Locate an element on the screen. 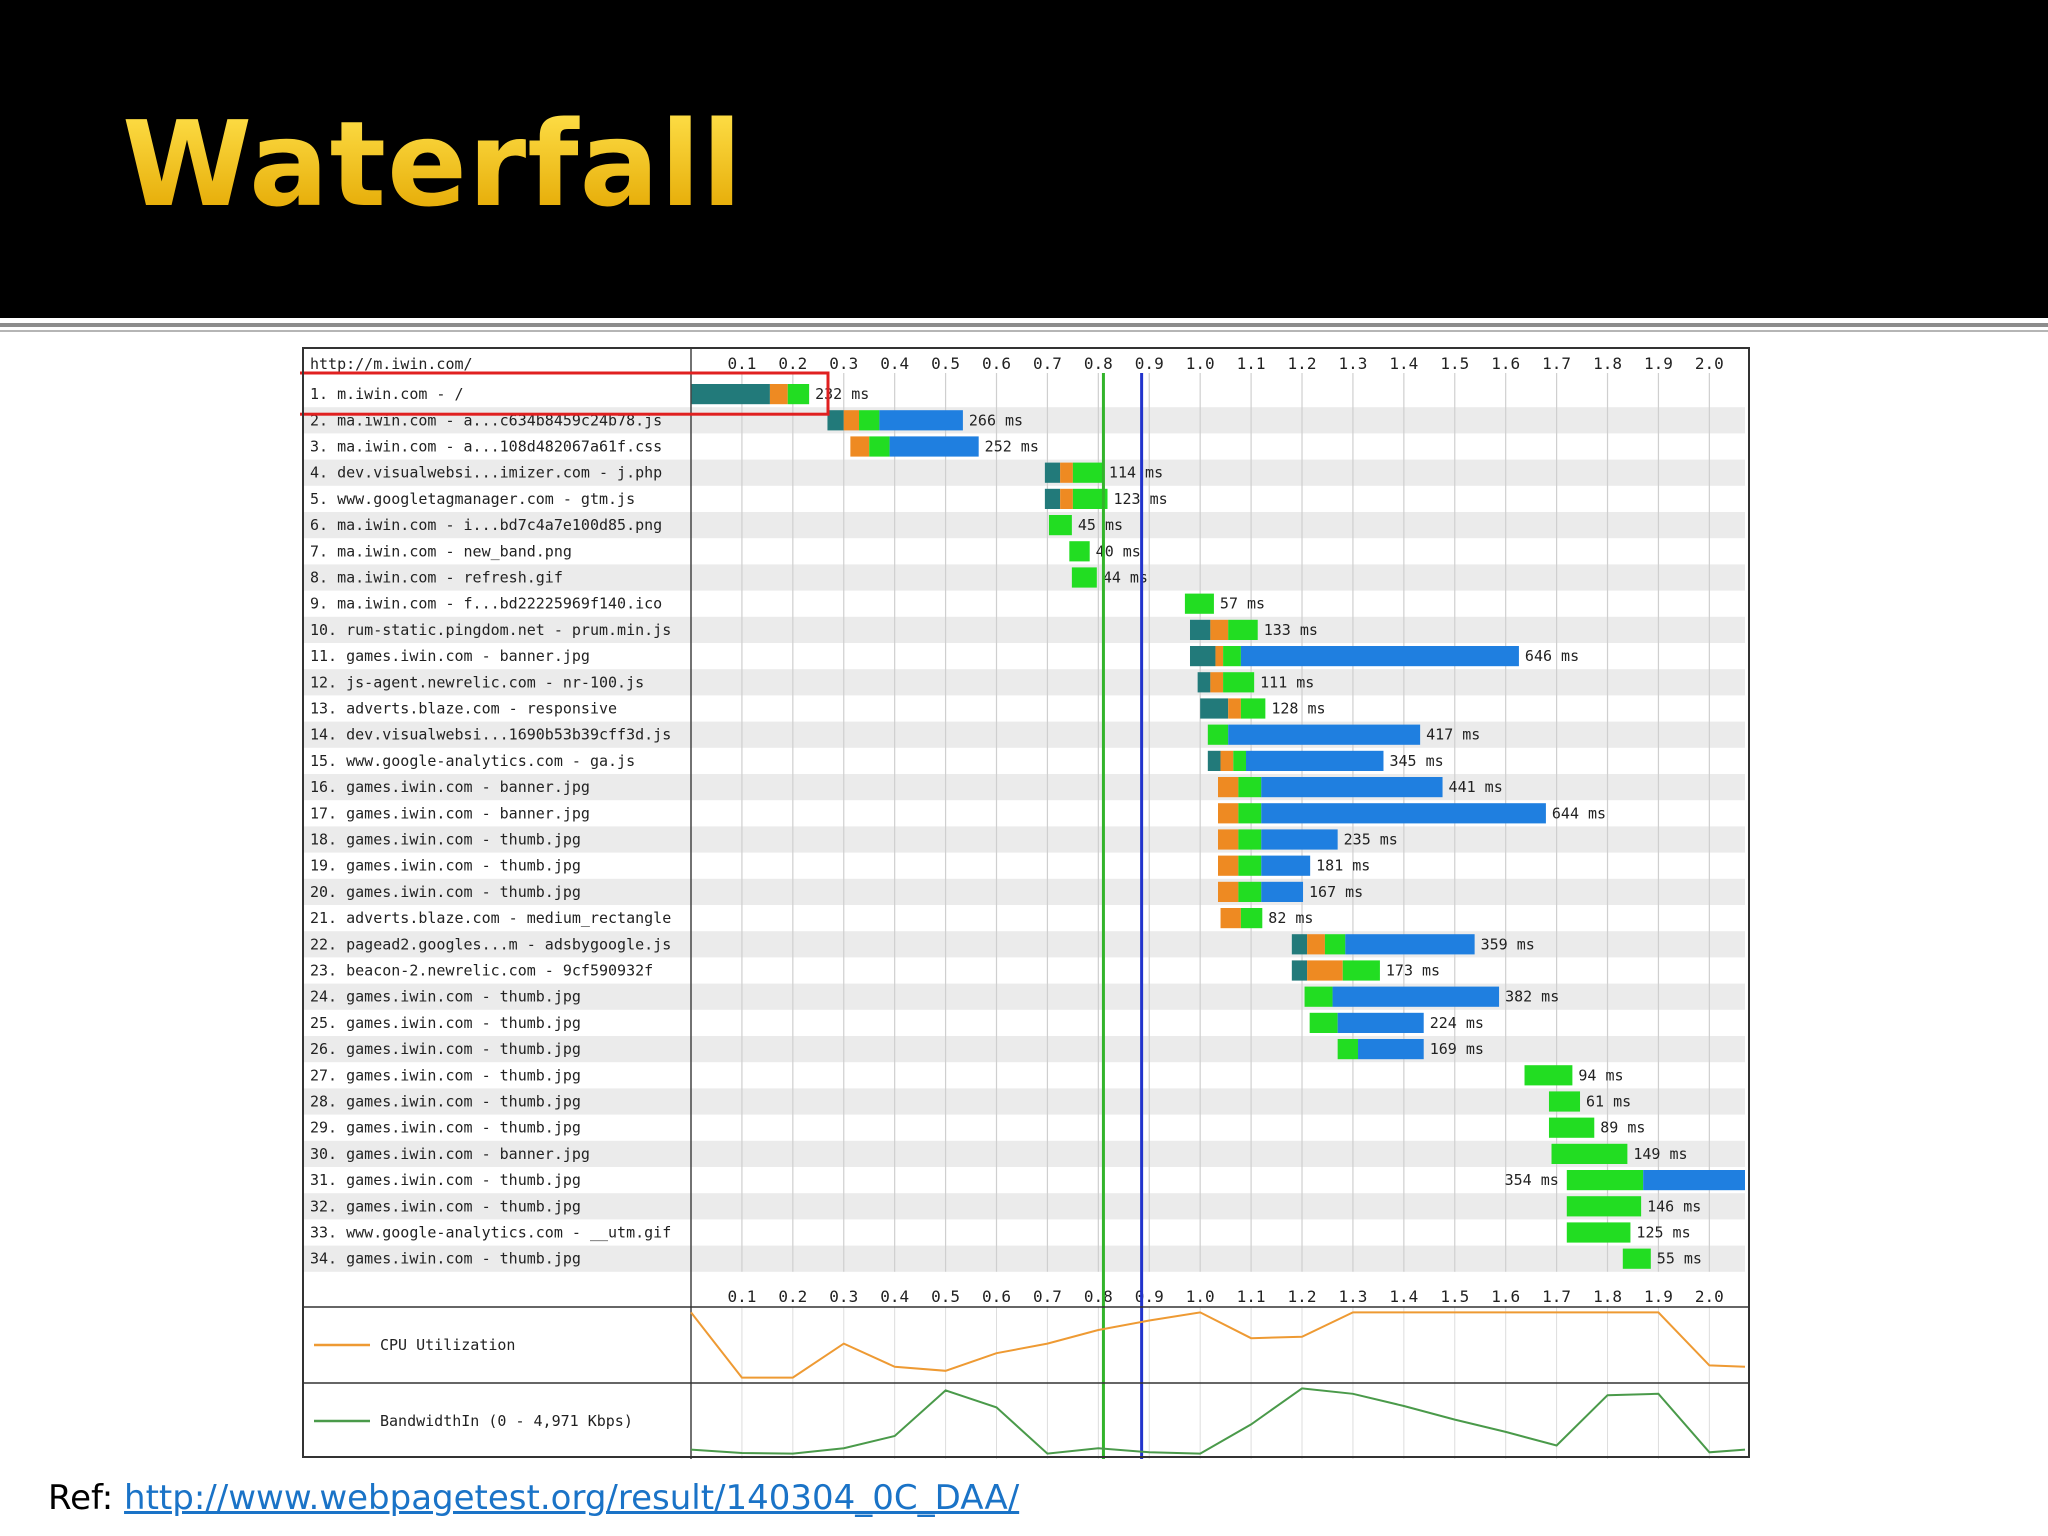 Image resolution: width=2048 pixels, height=1536 pixels. request-label: 1. m.iwin.com - / is located at coordinates (387, 394).